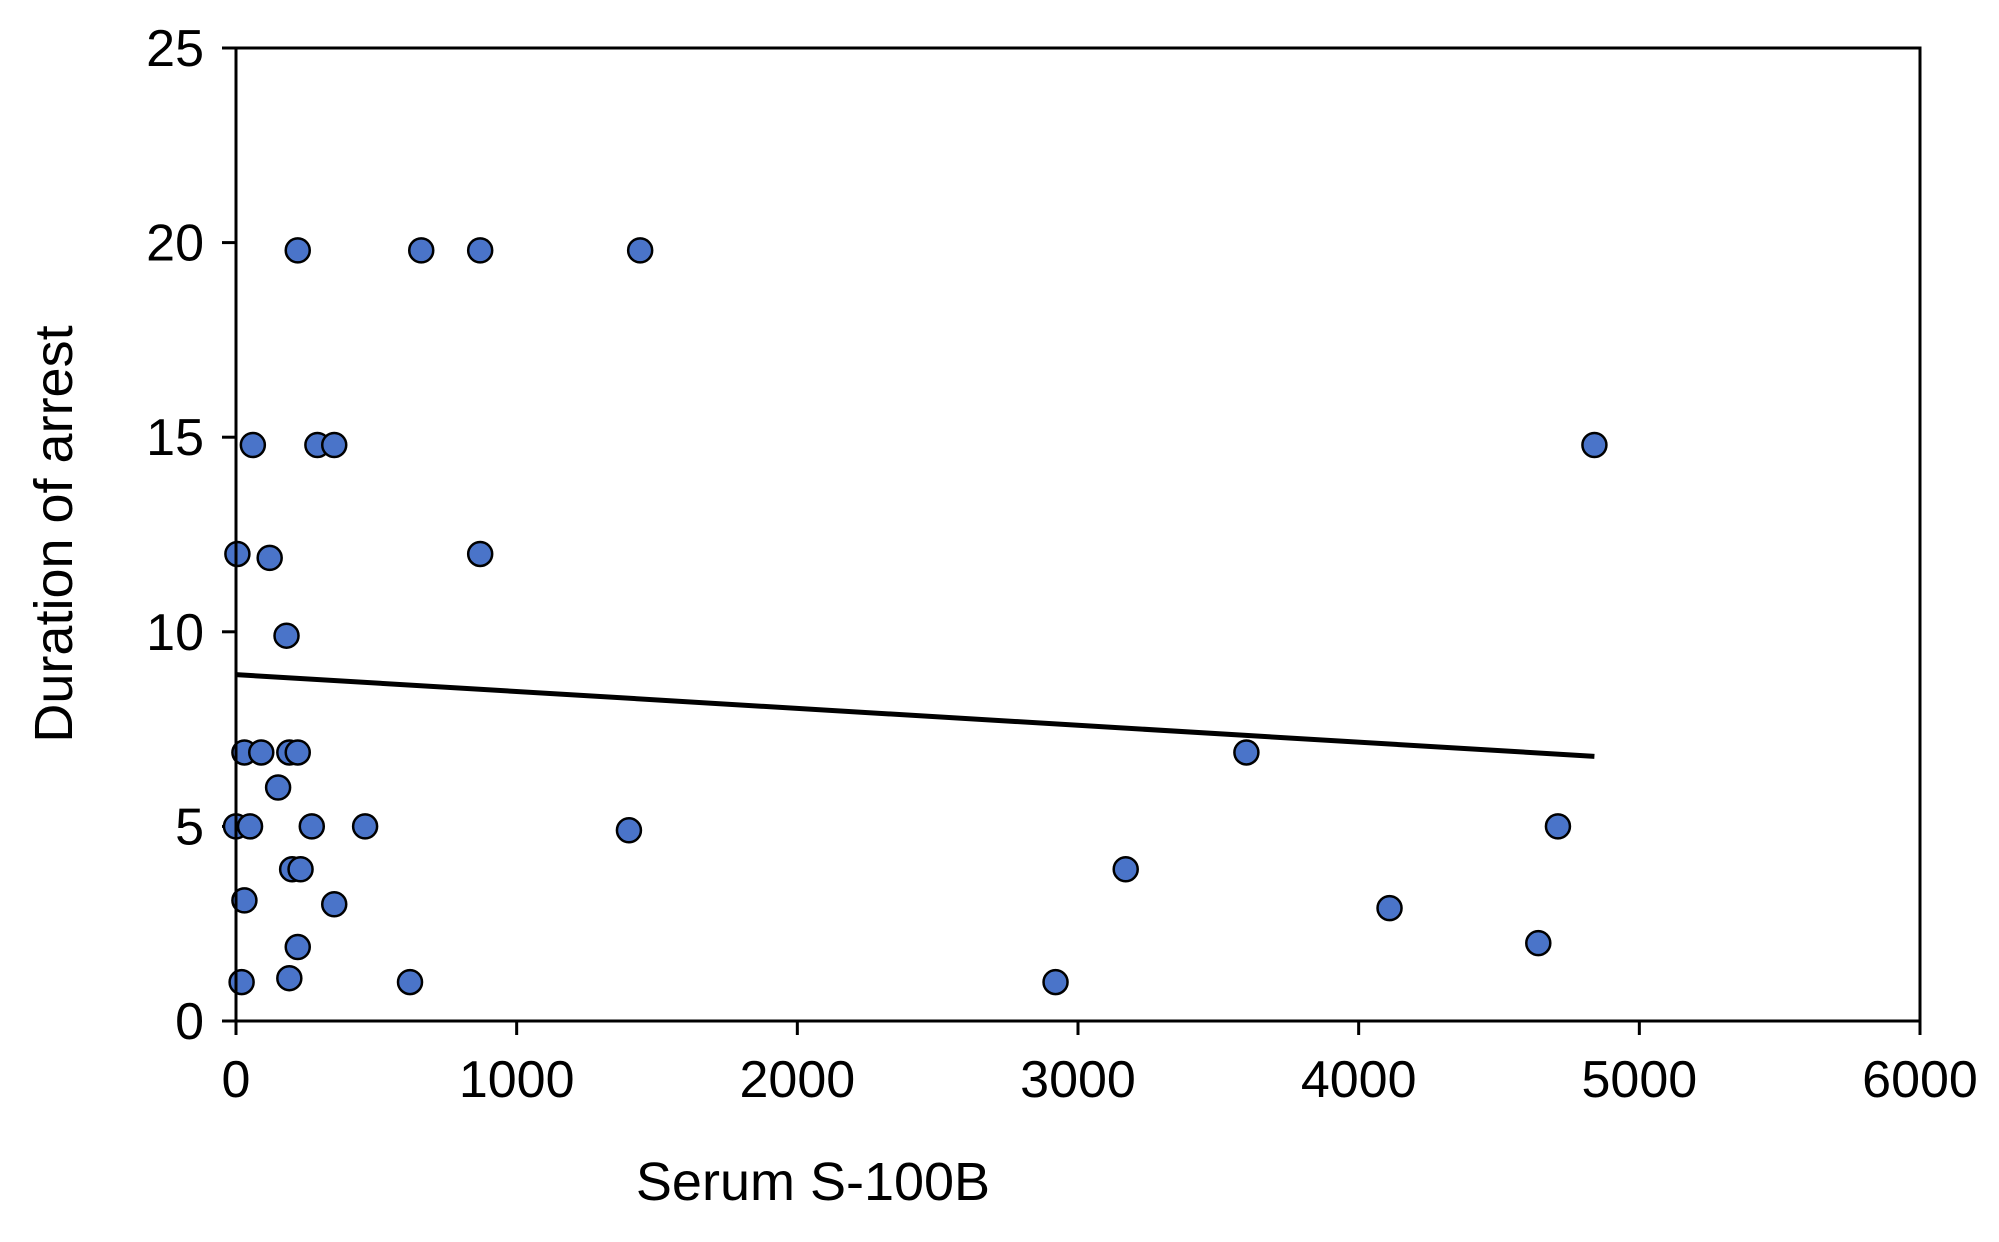  Describe the element at coordinates (1359, 1080) in the screenshot. I see `x-tick-label: 4000` at that location.